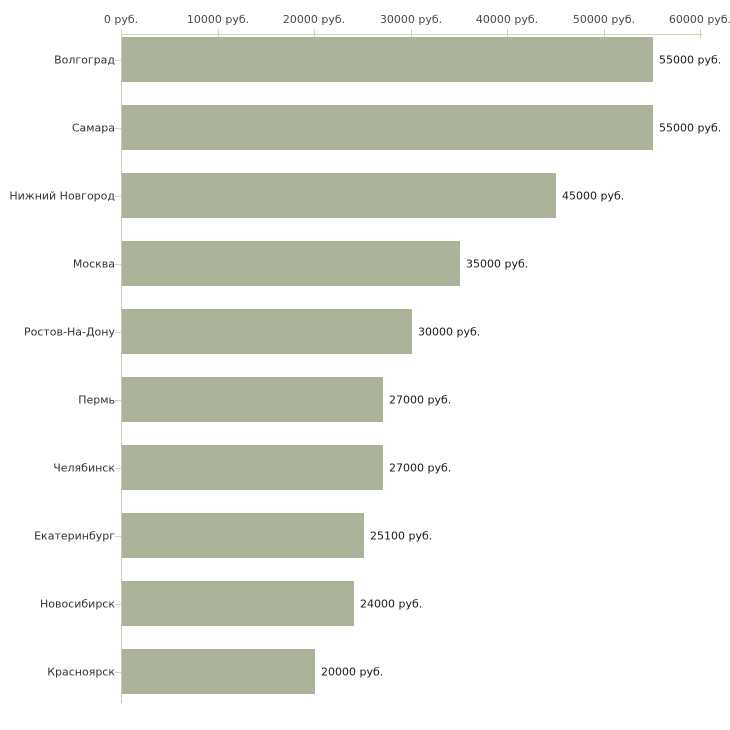  Describe the element at coordinates (84, 467) in the screenshot. I see `category-label: Челябинск` at that location.